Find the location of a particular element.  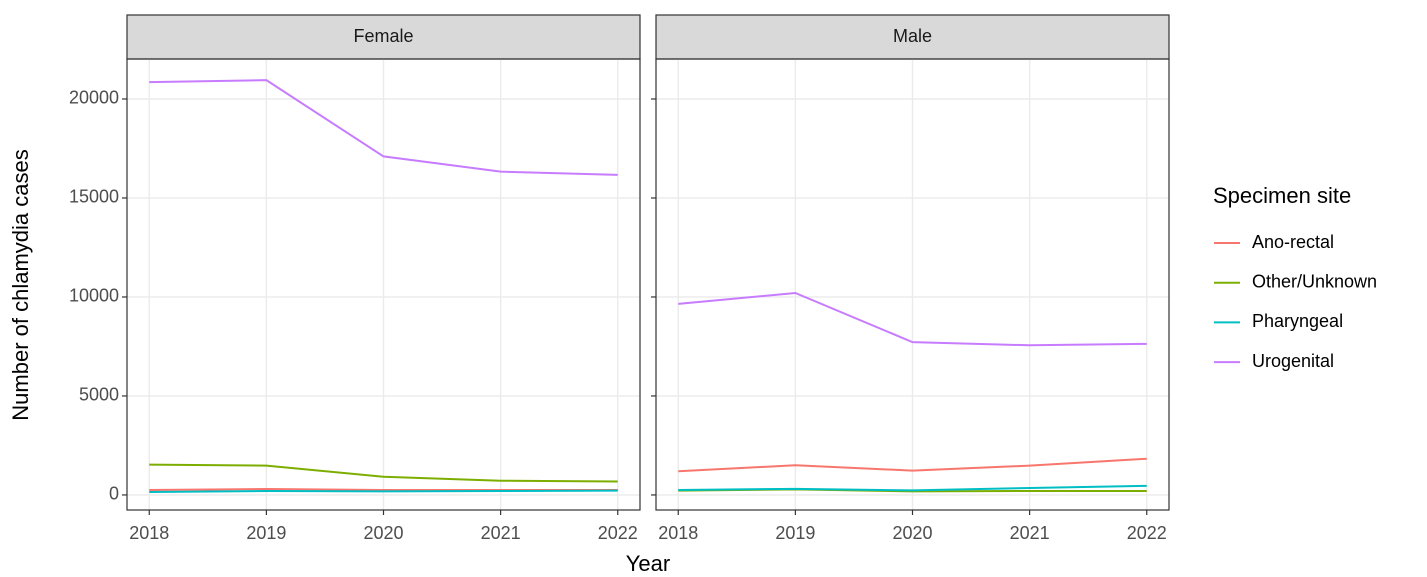

y-tick-label: 20000 is located at coordinates (94, 98).